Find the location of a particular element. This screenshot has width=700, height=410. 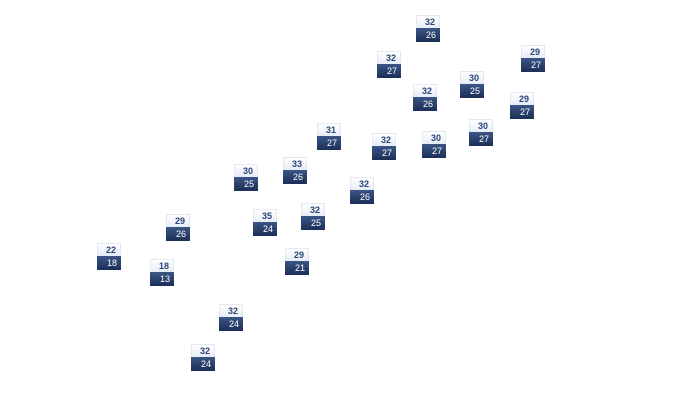

high-temperature: 18 is located at coordinates (162, 265).